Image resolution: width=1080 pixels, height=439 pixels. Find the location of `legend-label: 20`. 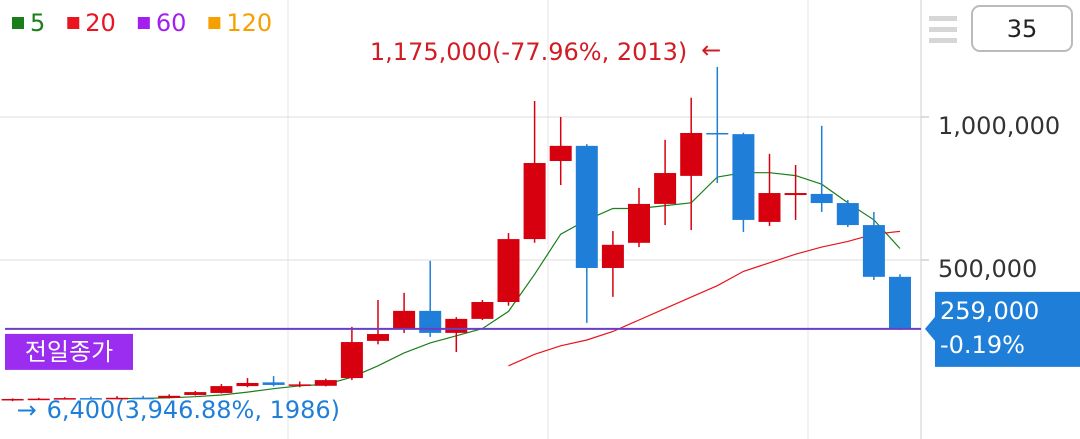

legend-label: 20 is located at coordinates (100, 23).